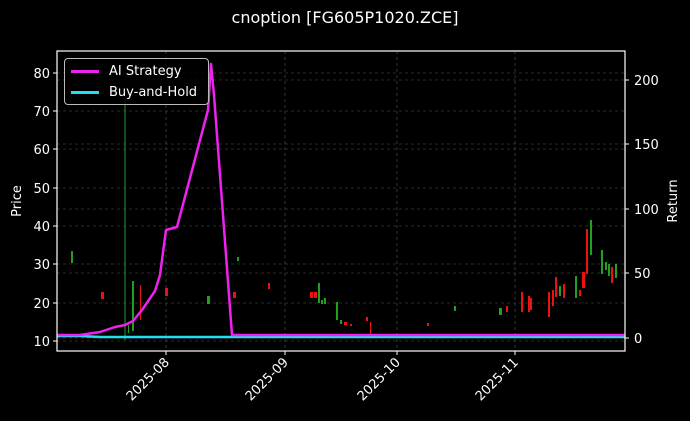 The width and height of the screenshot is (690, 421). Describe the element at coordinates (153, 92) in the screenshot. I see `legend-label-buy-and-hold: Buy-and-Hold` at that location.